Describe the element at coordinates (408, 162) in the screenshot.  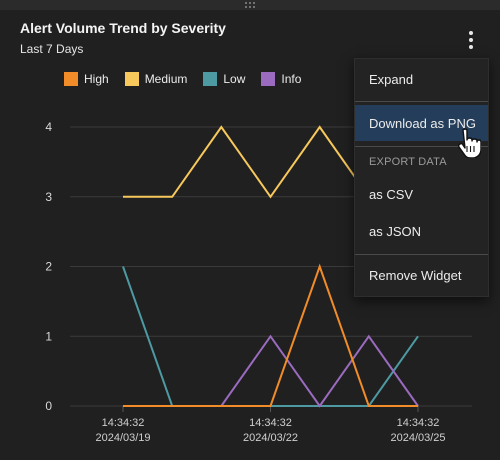
I see `menu-section-export-data: EXPORT DATA` at that location.